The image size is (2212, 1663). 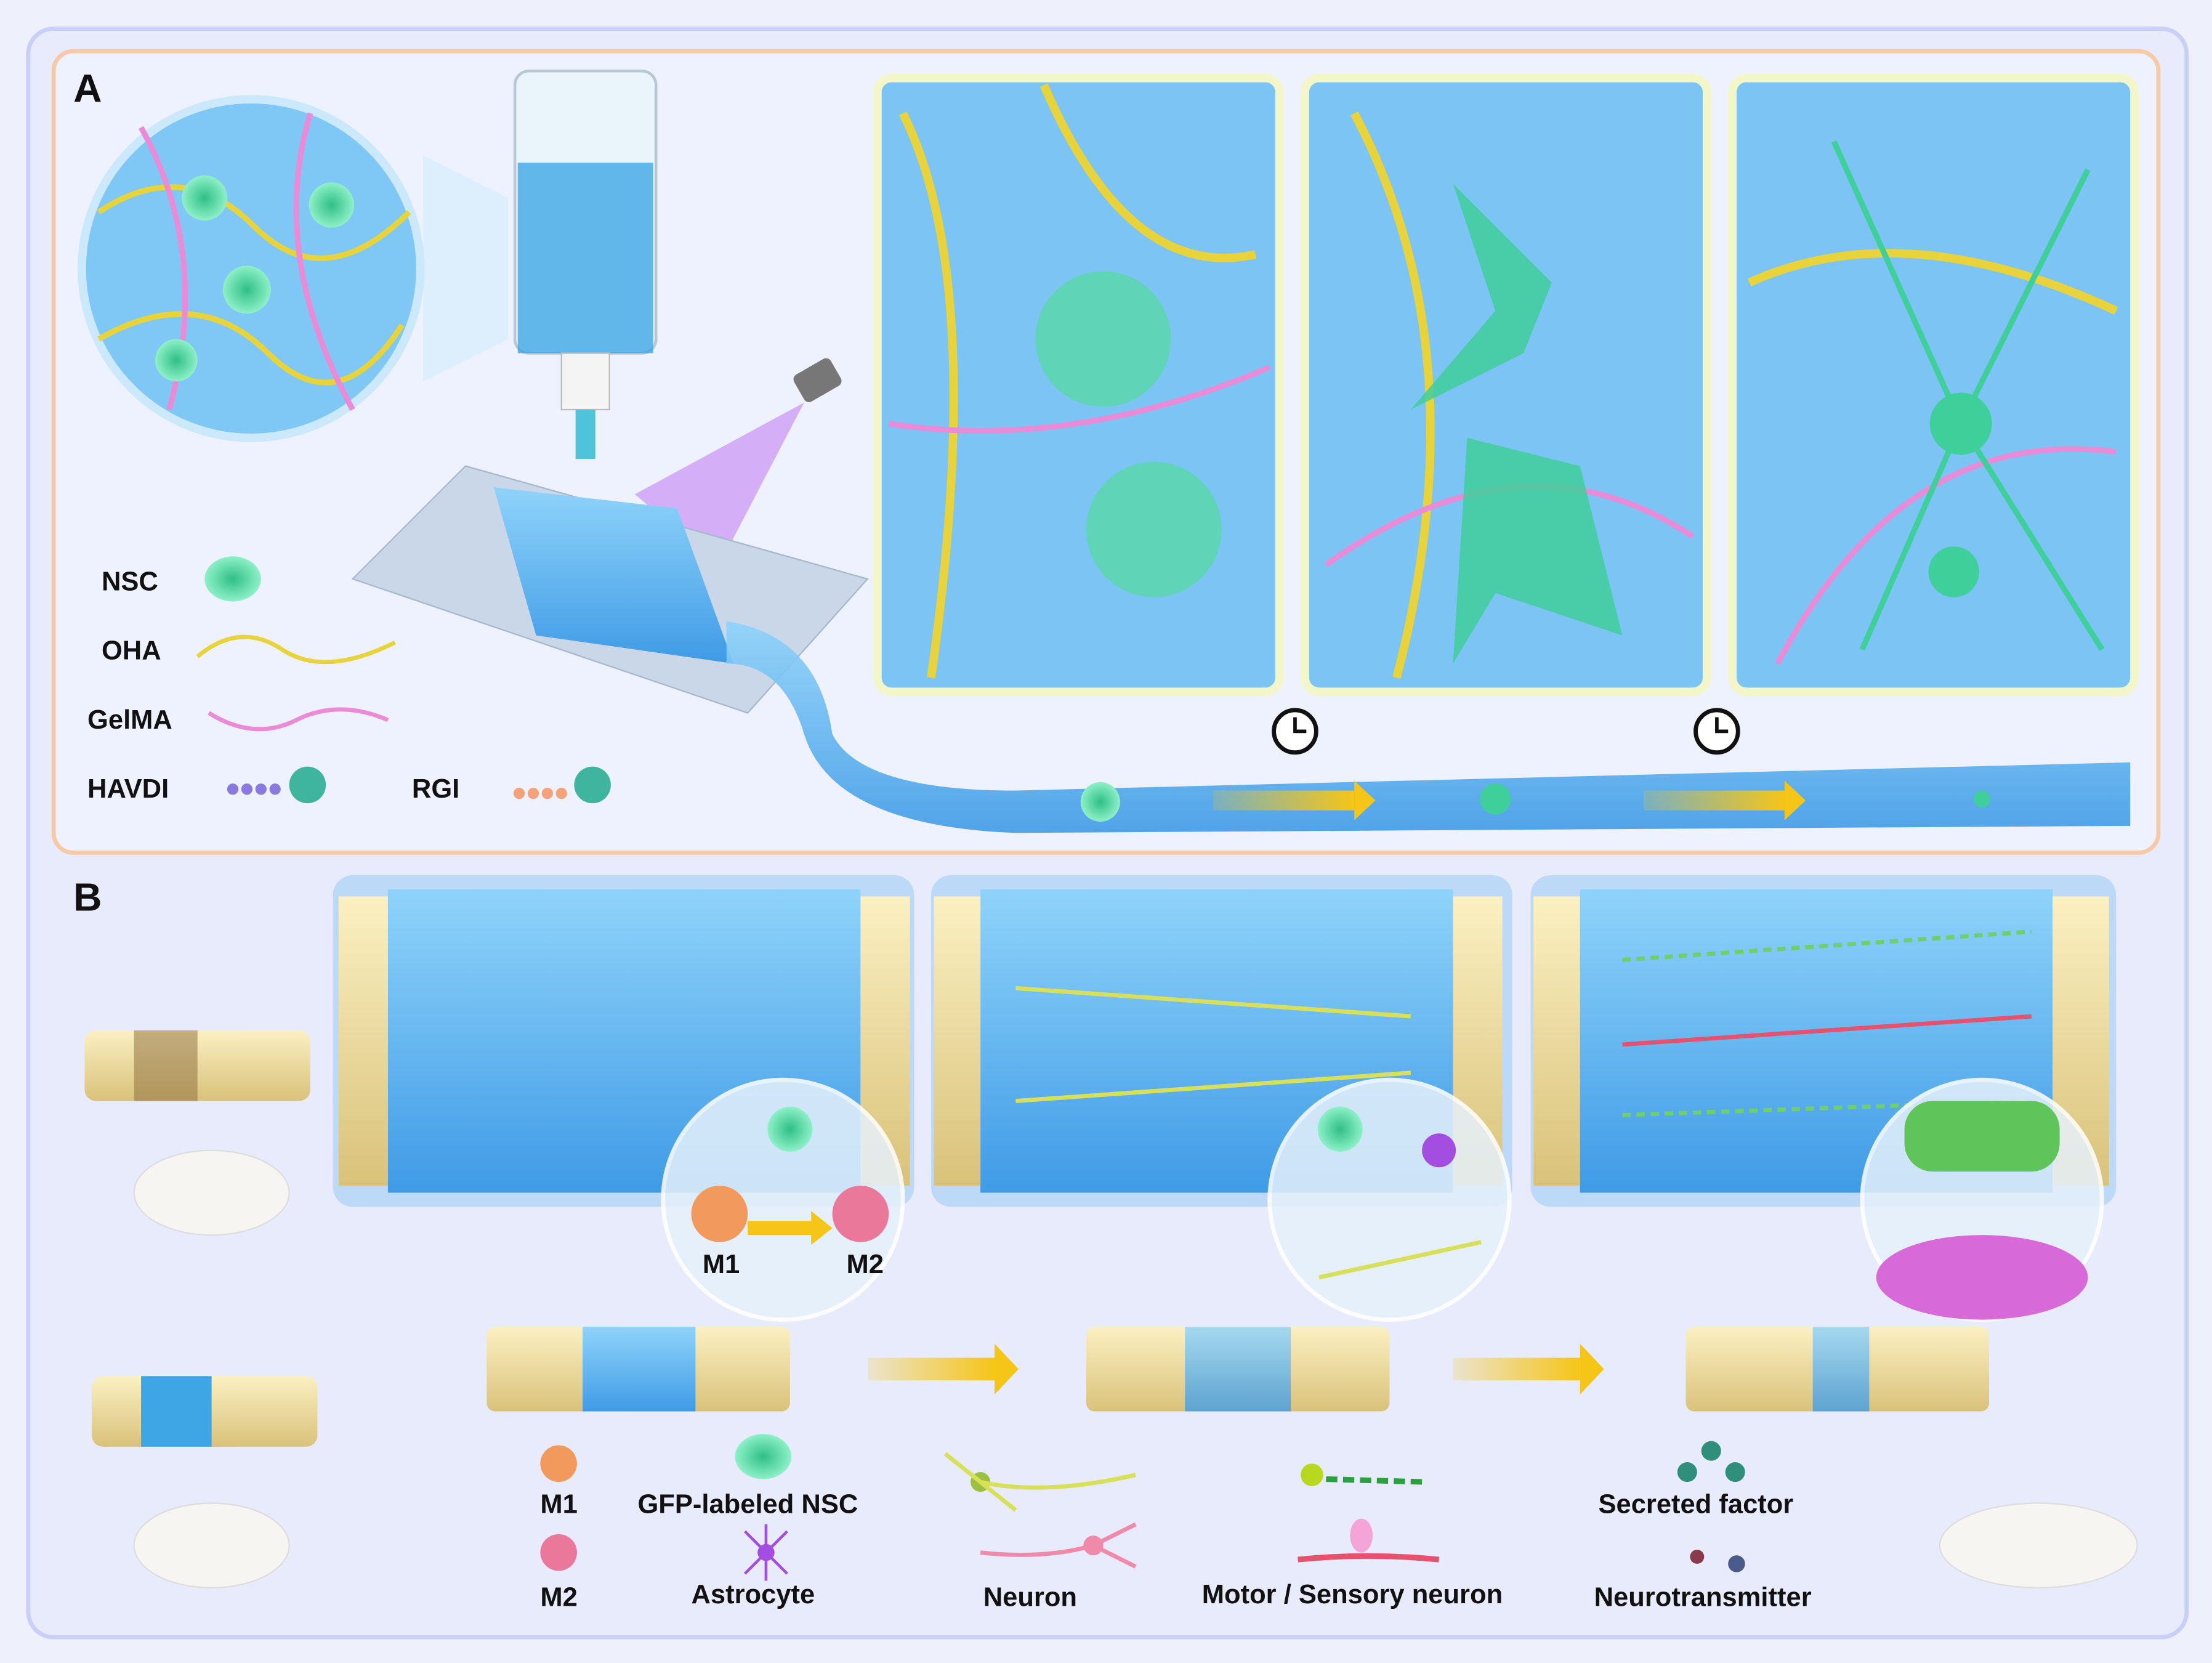 I want to click on nsc-cell-icon, so click(x=233, y=579).